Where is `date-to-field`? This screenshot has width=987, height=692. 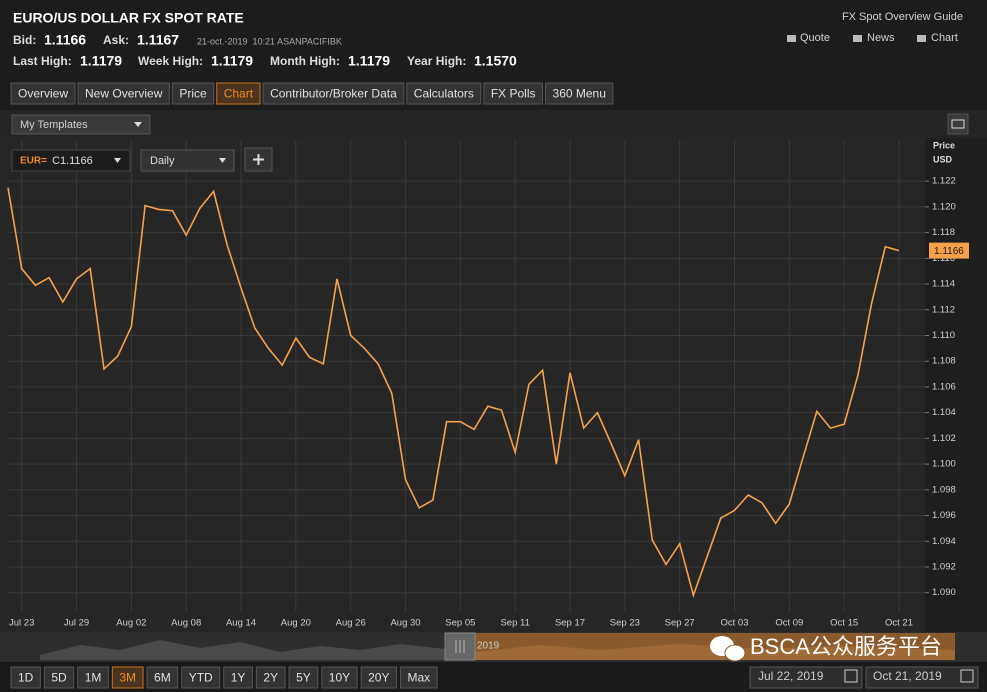 date-to-field is located at coordinates (922, 677).